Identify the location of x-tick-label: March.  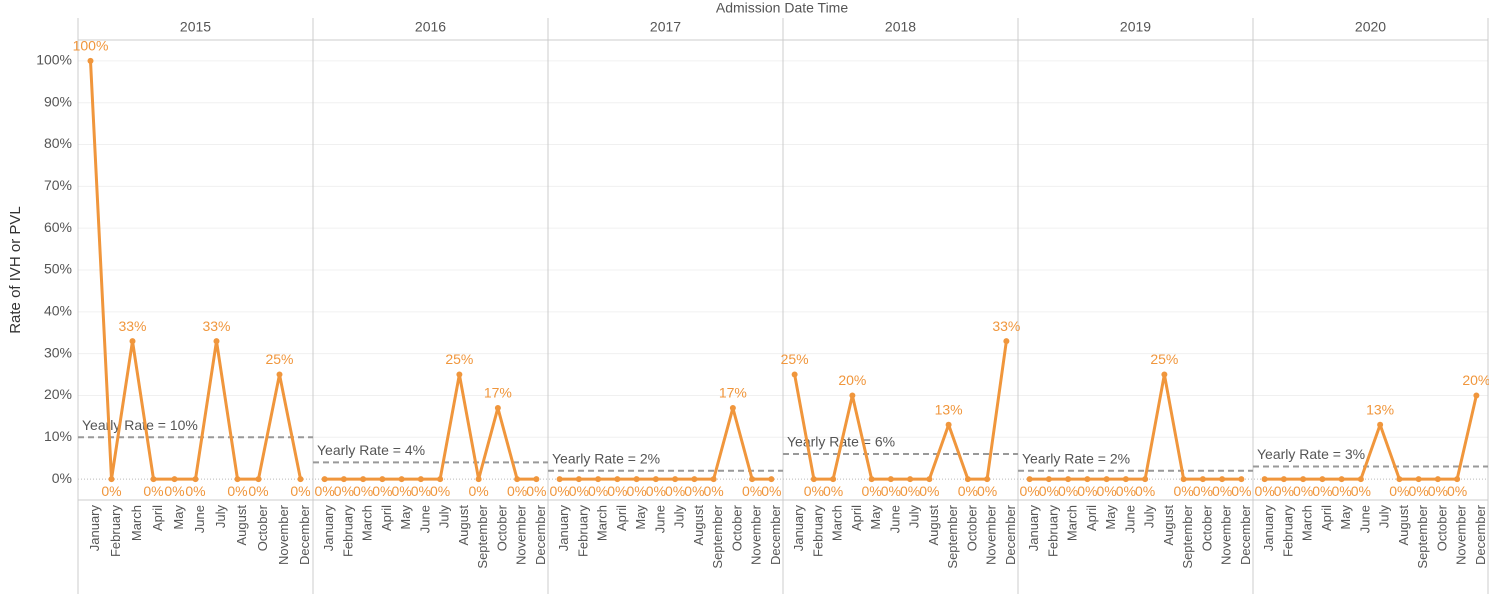
(602, 523).